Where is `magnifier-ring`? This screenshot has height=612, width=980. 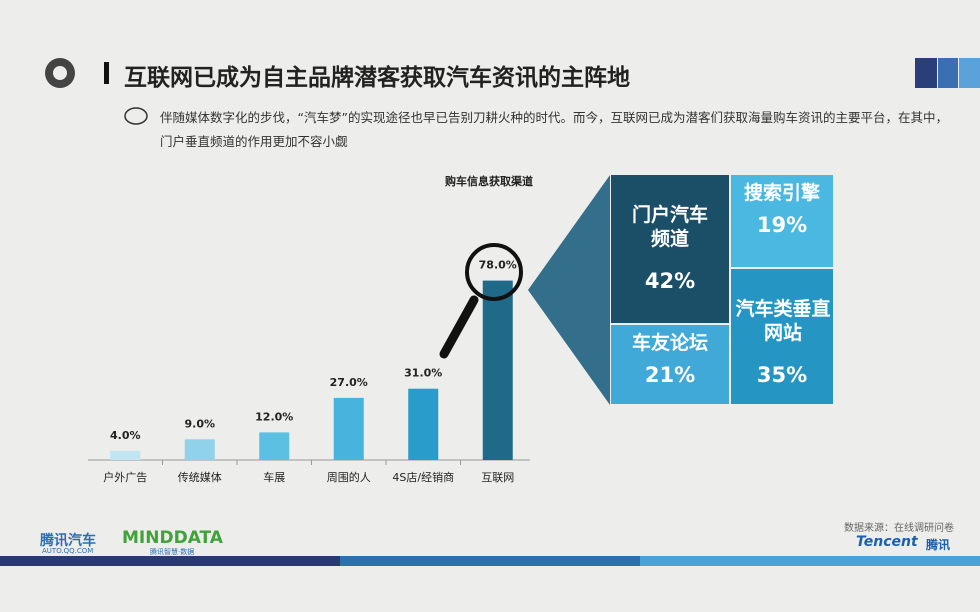
magnifier-ring is located at coordinates (494, 272).